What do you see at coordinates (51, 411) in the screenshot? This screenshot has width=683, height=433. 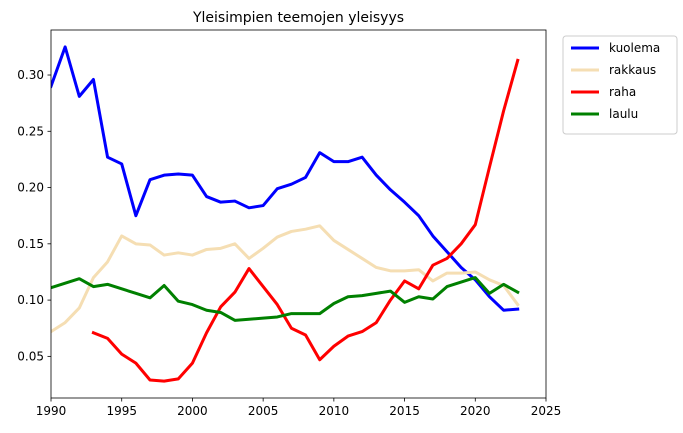 I see `x-tick-label: 1990` at bounding box center [51, 411].